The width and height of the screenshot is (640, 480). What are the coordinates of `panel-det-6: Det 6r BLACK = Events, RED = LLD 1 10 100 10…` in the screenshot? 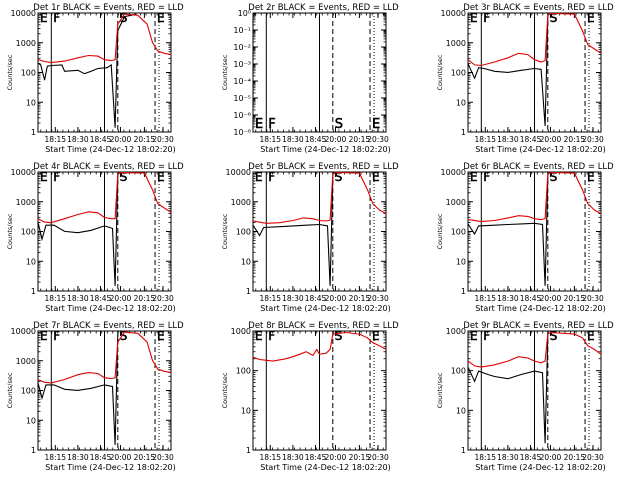 It's located at (525, 237).